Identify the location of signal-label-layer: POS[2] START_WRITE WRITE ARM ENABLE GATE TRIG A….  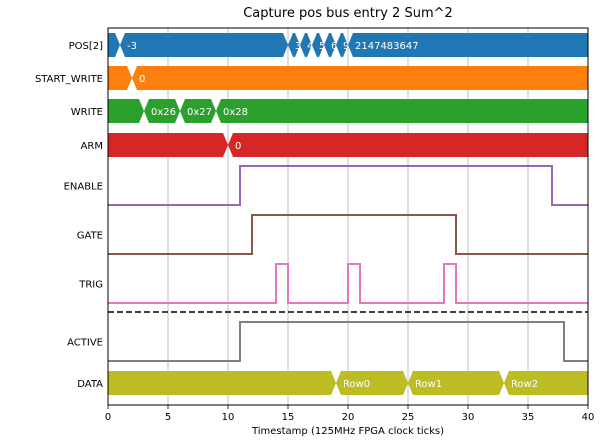
(69, 215).